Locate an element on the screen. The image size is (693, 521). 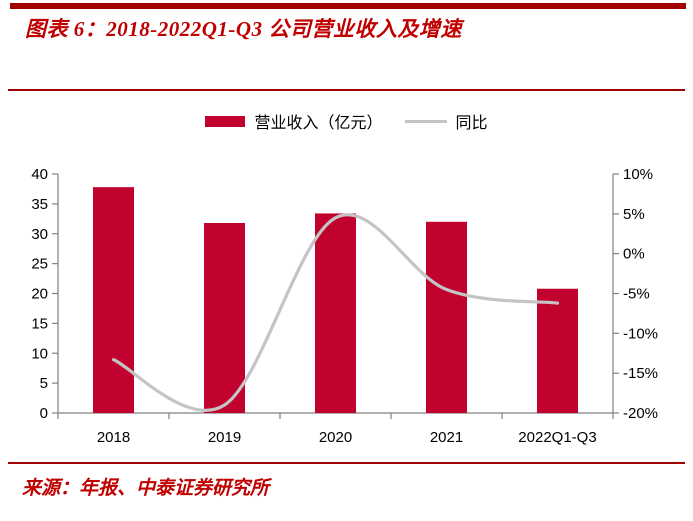
right-axis-label: -5% is located at coordinates (636, 294).